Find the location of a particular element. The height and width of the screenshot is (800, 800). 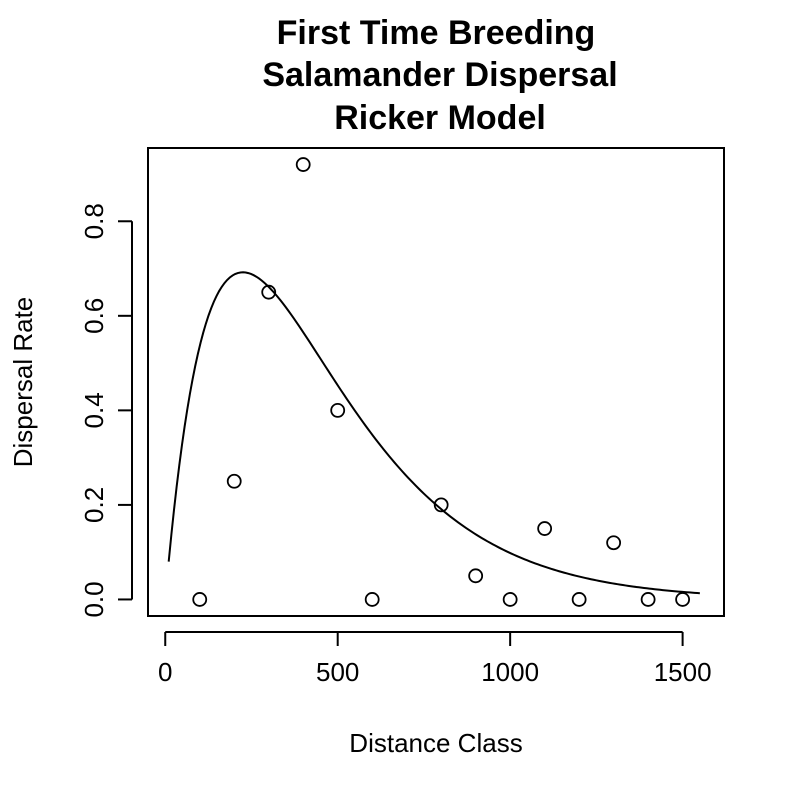

x-tick-label: 500 is located at coordinates (337, 672).